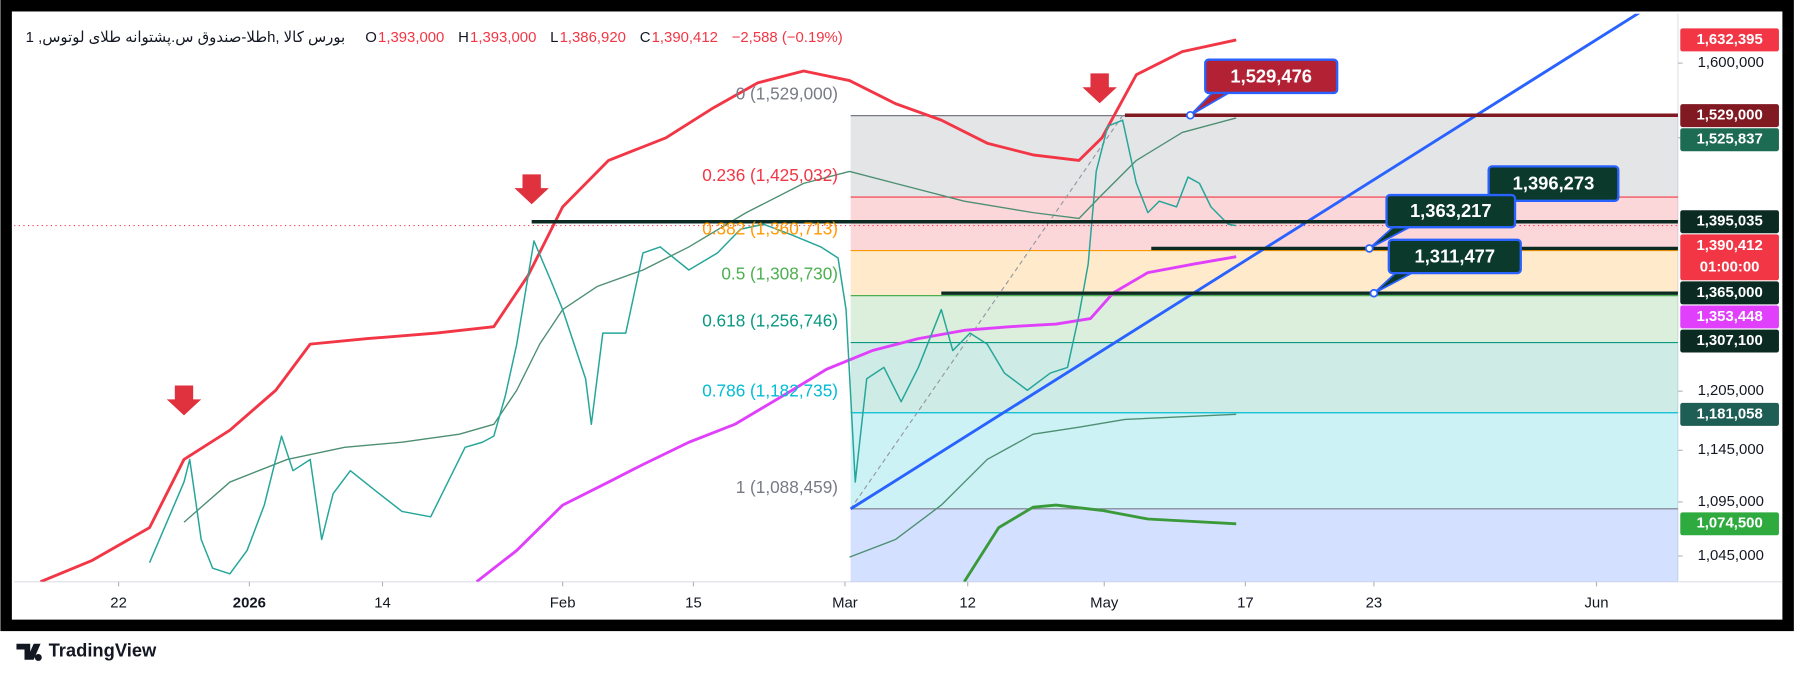  Describe the element at coordinates (249, 604) in the screenshot. I see `x-tick-label: 2026` at that location.